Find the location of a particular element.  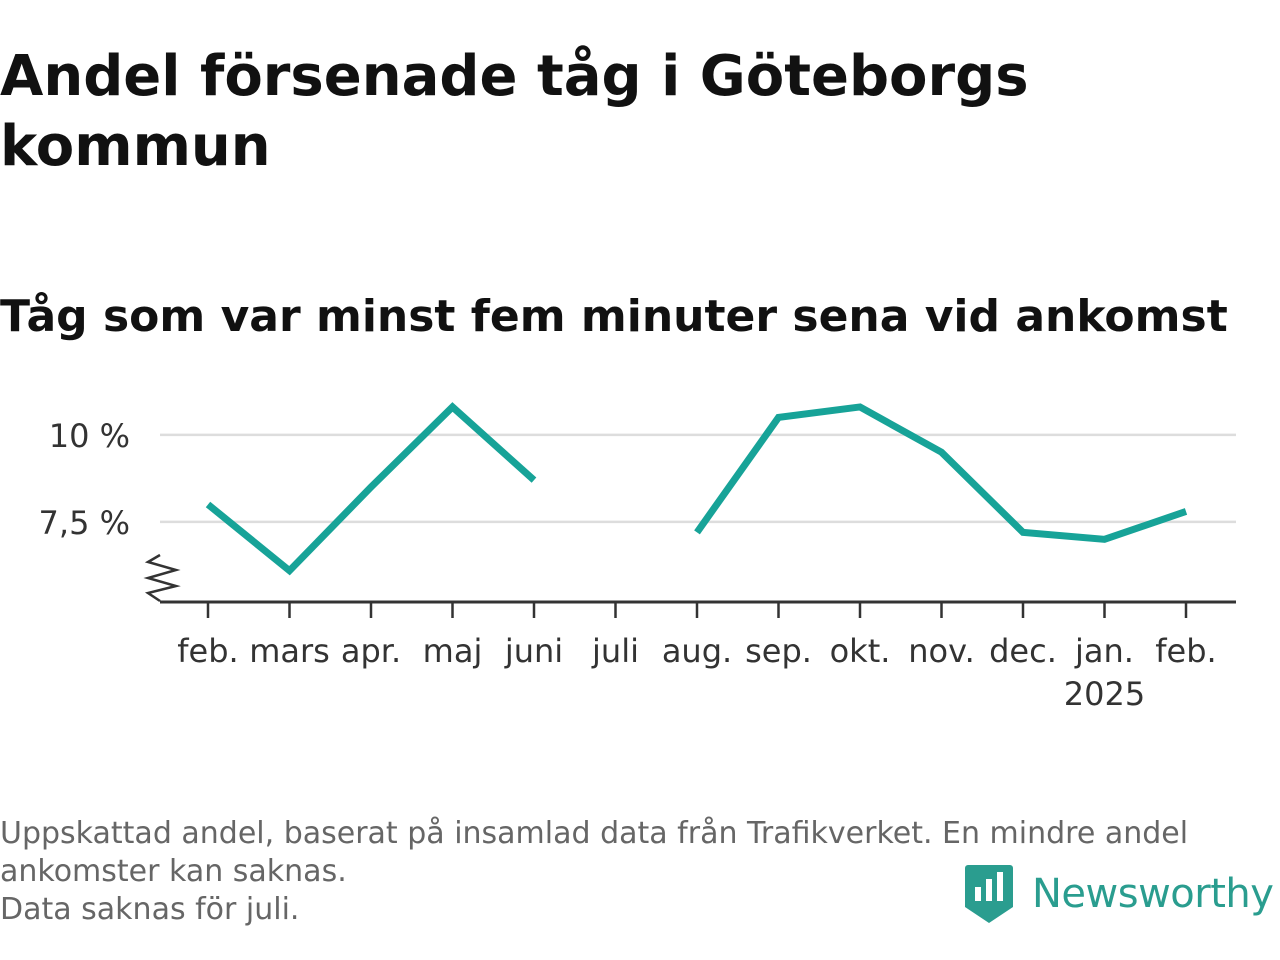

x-tick-label: nov. is located at coordinates (941, 651).